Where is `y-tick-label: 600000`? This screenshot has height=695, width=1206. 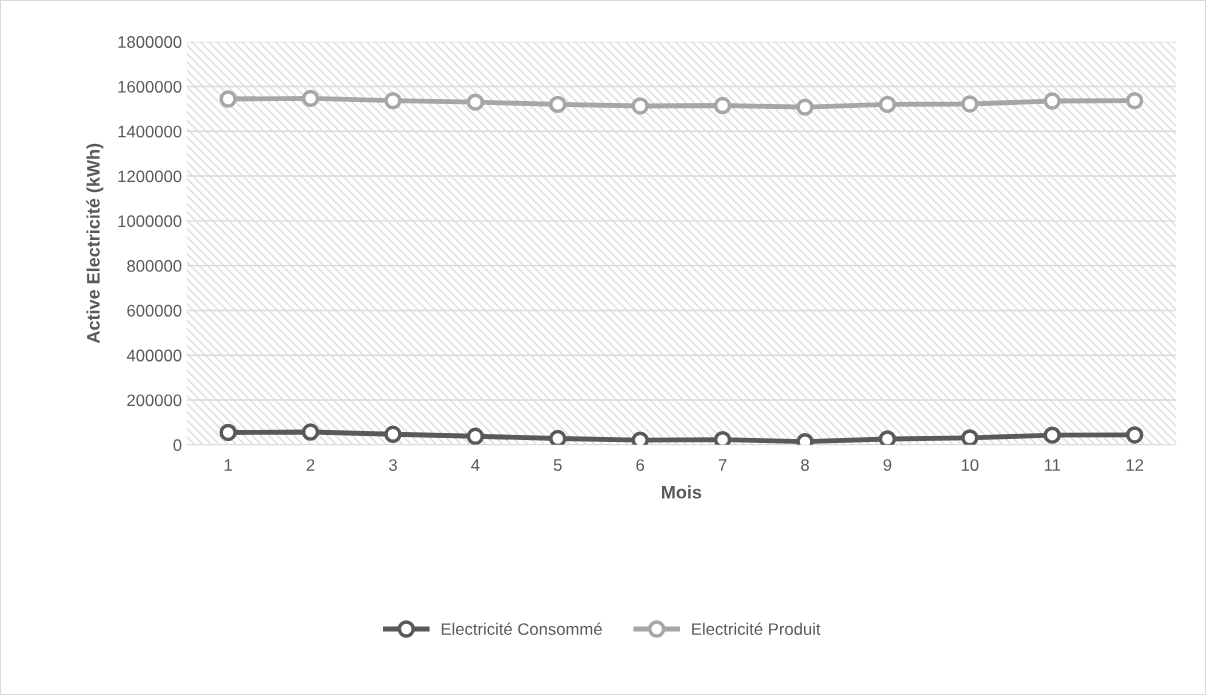
y-tick-label: 600000 is located at coordinates (154, 310).